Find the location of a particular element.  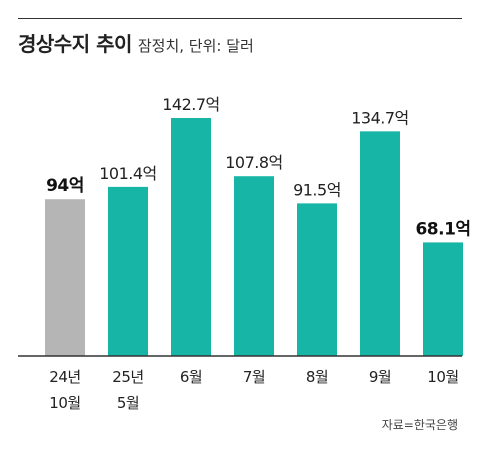

top-rule is located at coordinates (240, 18).